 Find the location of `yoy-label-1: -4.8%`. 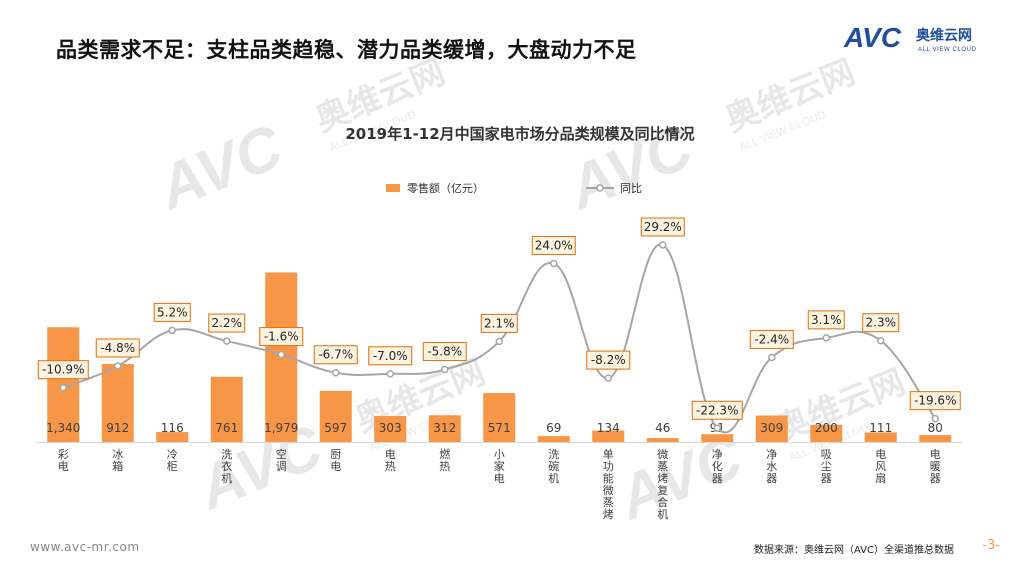

yoy-label-1: -4.8% is located at coordinates (117, 348).